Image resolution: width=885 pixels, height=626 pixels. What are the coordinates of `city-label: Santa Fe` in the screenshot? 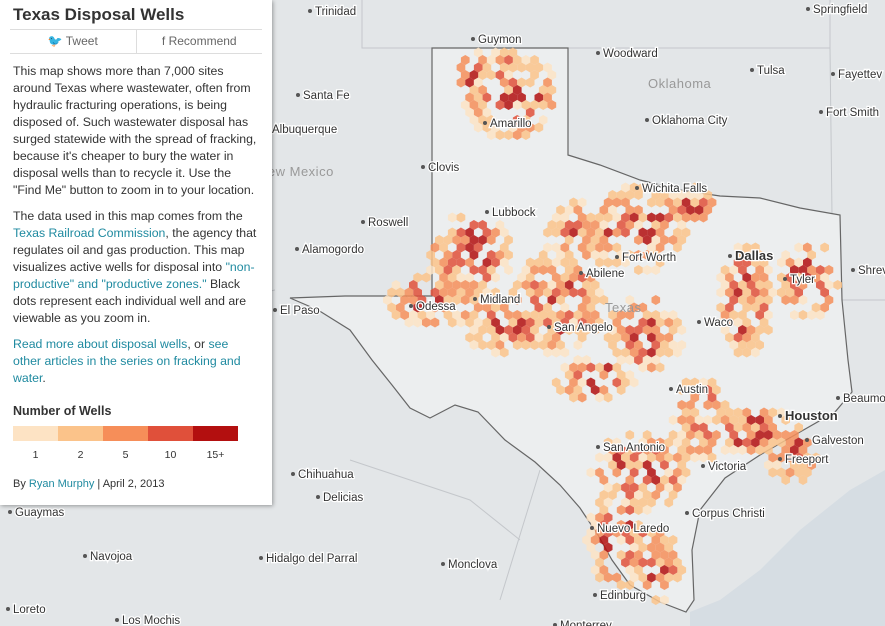 It's located at (326, 96).